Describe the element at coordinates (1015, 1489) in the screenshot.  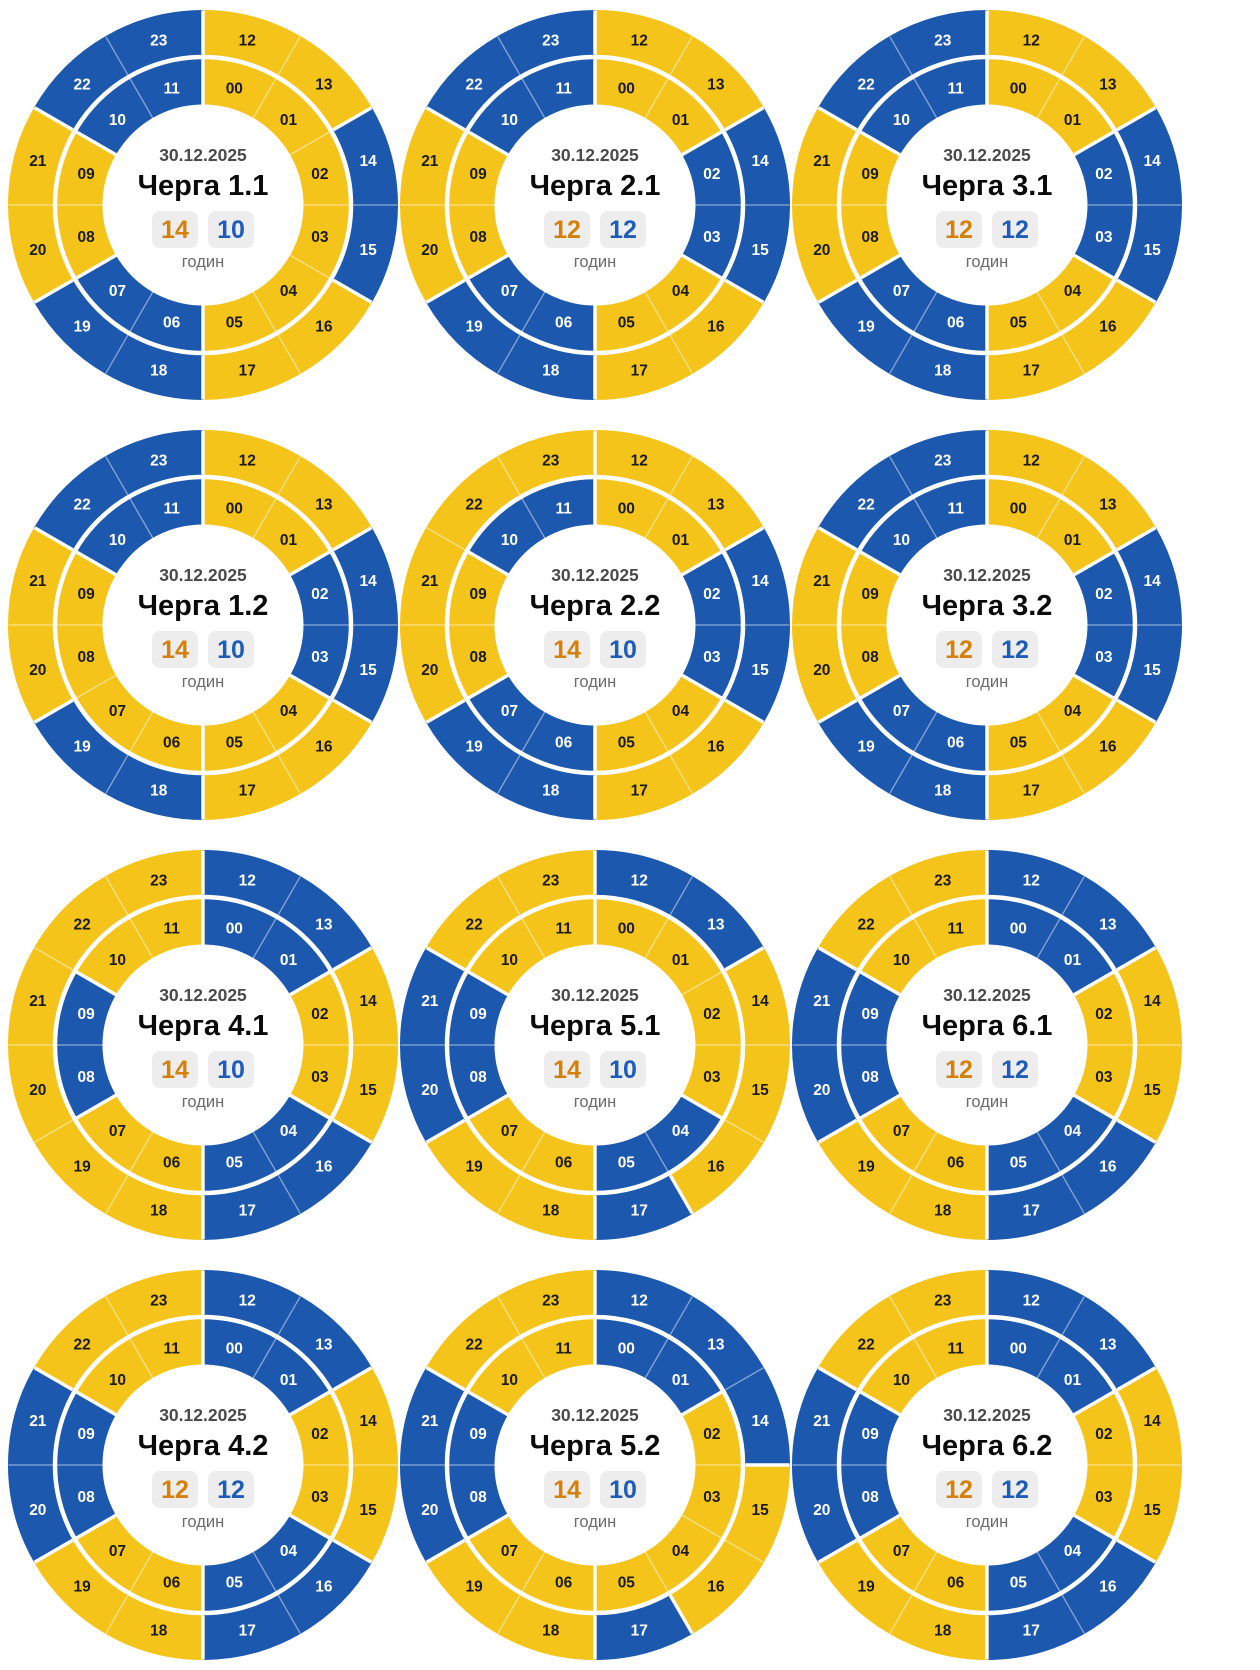
I see `off-hours-badge` at that location.